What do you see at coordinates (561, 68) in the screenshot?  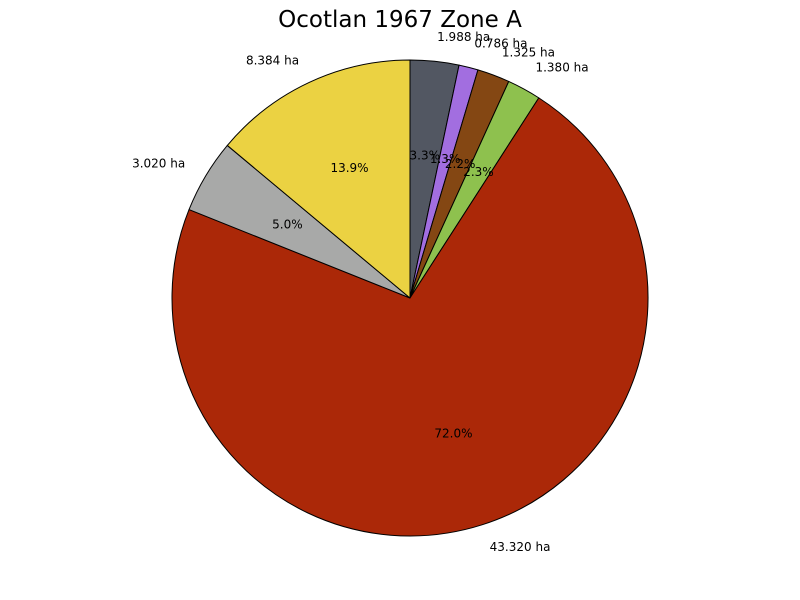 I see `slice-value-label-3: 1.380 ha` at bounding box center [561, 68].